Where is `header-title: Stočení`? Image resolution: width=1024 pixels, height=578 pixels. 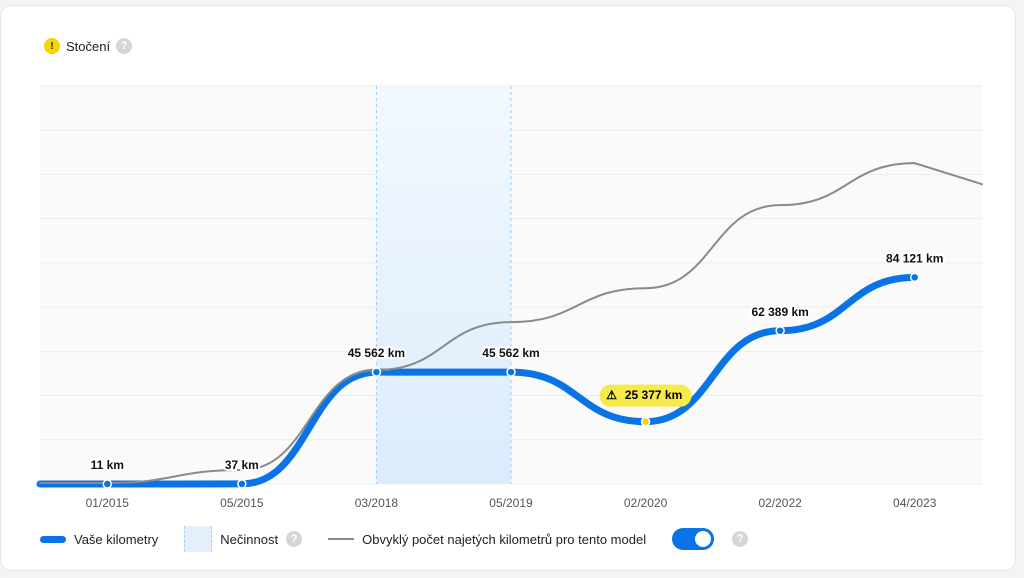 header-title: Stočení is located at coordinates (88, 46).